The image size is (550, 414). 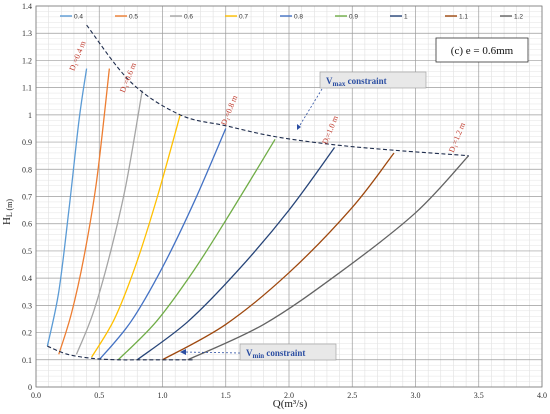 I want to click on y-tick-label: 0.8, so click(x=27, y=169).